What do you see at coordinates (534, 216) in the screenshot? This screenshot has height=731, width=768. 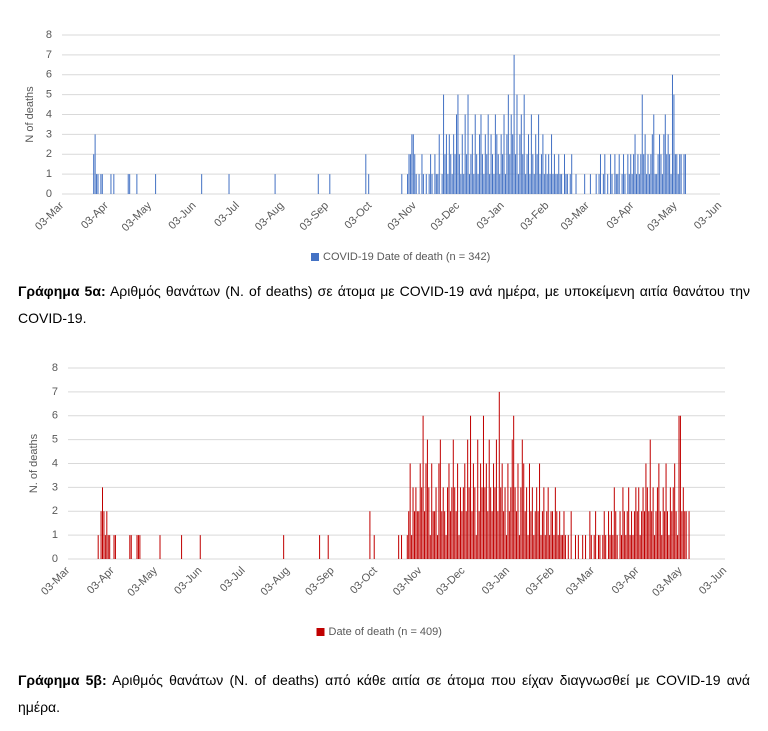 I see `x-tick-label: 03-Feb` at bounding box center [534, 216].